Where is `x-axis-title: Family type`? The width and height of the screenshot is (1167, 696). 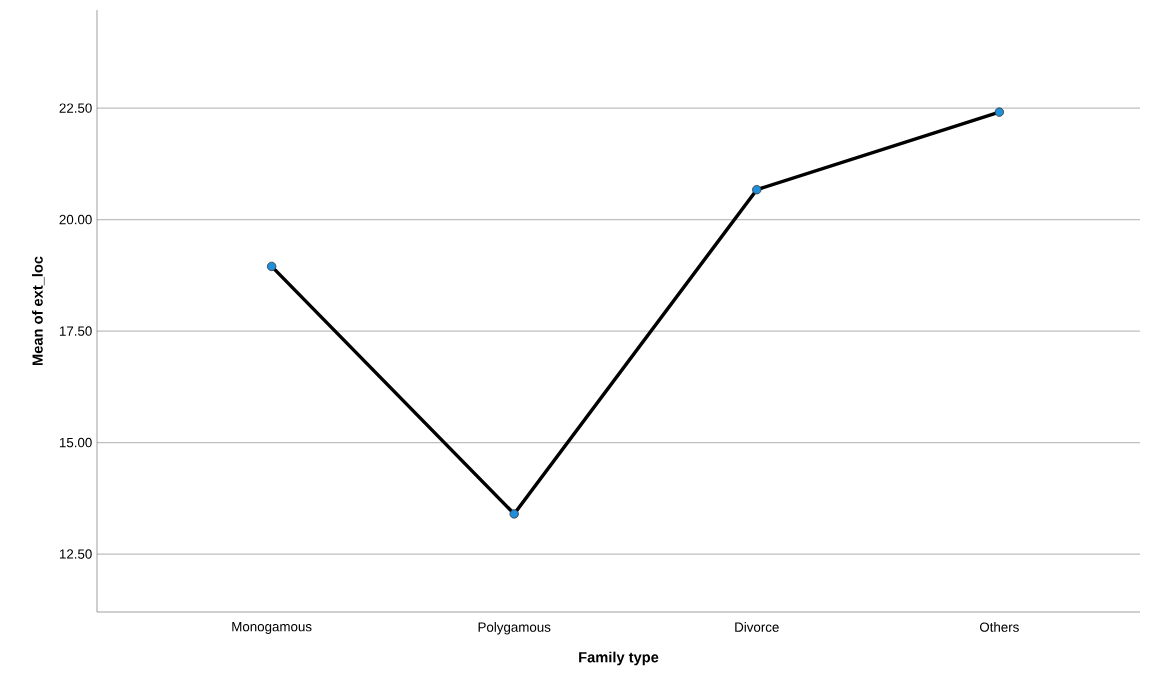 x-axis-title: Family type is located at coordinates (619, 658).